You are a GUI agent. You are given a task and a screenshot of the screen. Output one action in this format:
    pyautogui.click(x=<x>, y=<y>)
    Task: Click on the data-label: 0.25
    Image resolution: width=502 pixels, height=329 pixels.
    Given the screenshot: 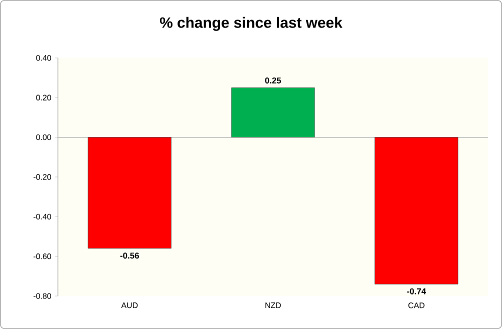 What is the action you would take?
    pyautogui.click(x=273, y=81)
    